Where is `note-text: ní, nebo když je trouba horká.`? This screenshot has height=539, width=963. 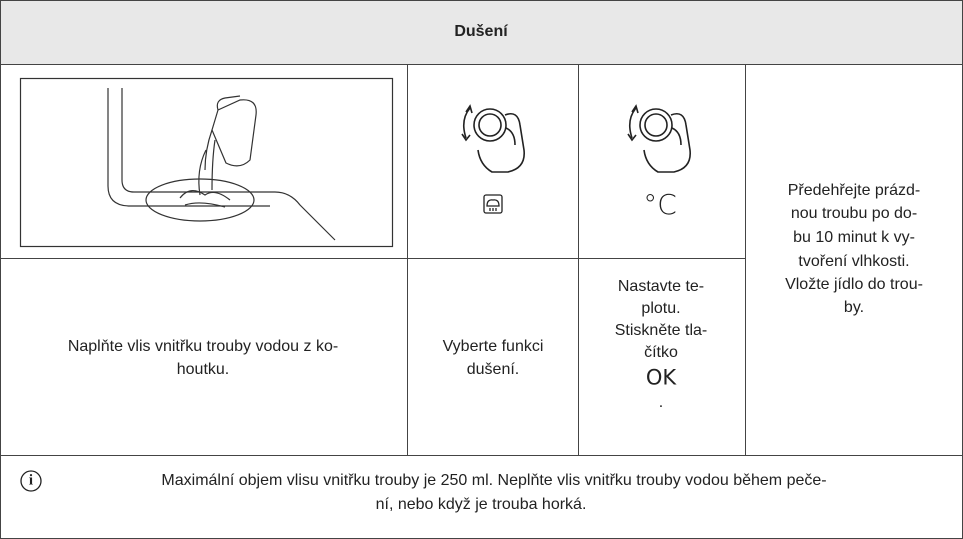
note-text: ní, nebo když je trouba horká. is located at coordinates (481, 504).